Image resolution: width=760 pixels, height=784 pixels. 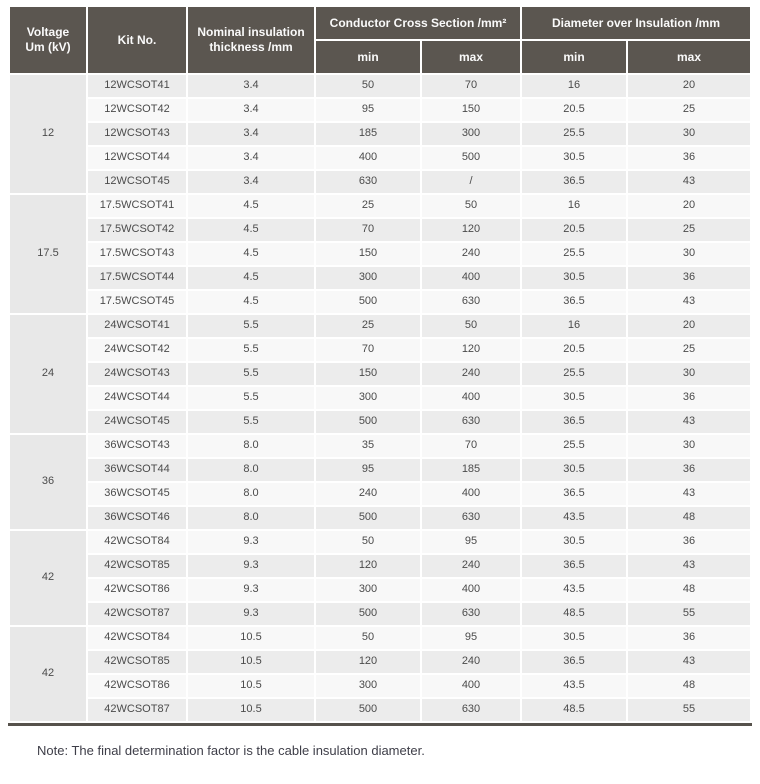 What do you see at coordinates (380, 566) in the screenshot?
I see `table-row: 42WCSOT85 9.3 120 240 36.5 43` at bounding box center [380, 566].